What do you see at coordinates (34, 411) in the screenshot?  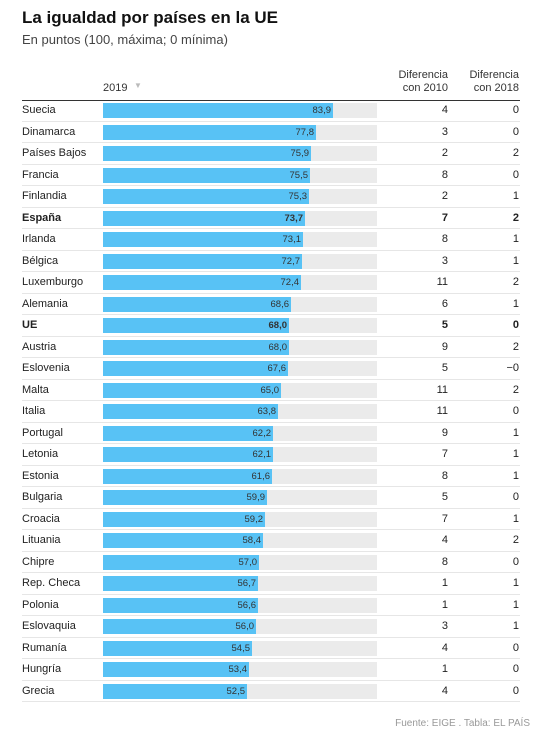 I see `country-label: Italia` at bounding box center [34, 411].